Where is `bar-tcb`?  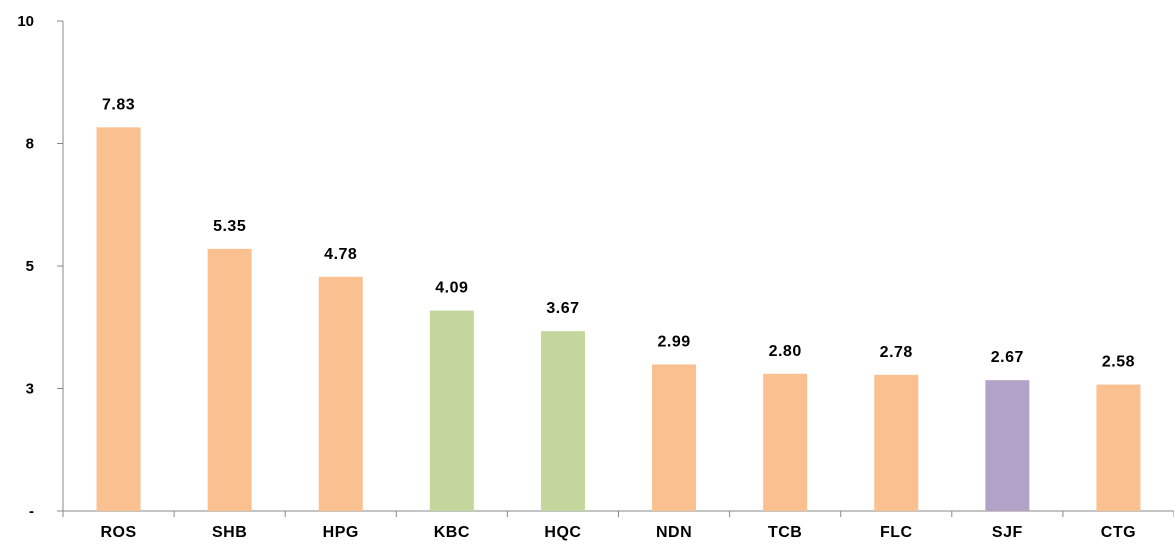
bar-tcb is located at coordinates (785, 442).